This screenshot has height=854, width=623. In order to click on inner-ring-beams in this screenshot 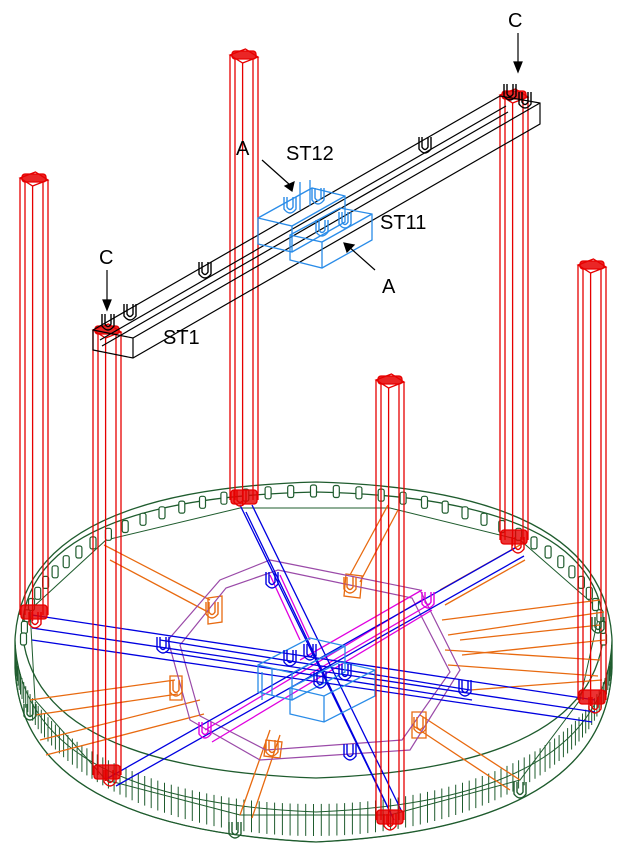, I will do `click(314, 660)`.